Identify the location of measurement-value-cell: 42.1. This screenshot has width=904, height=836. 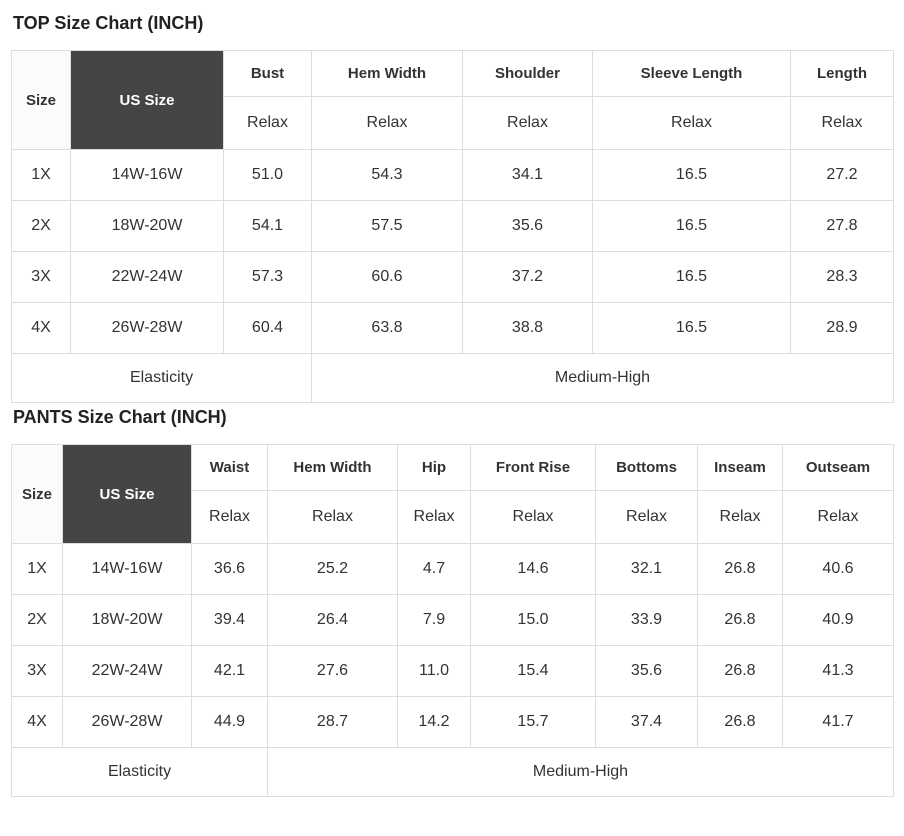
(229, 671).